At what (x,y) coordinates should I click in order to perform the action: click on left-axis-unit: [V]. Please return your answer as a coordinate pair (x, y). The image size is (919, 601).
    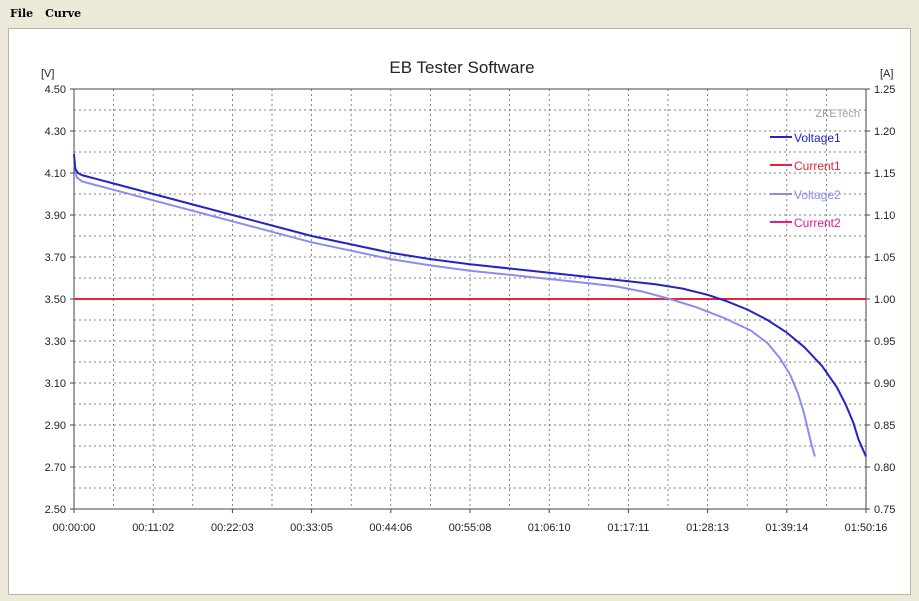
    Looking at the image, I should click on (47, 74).